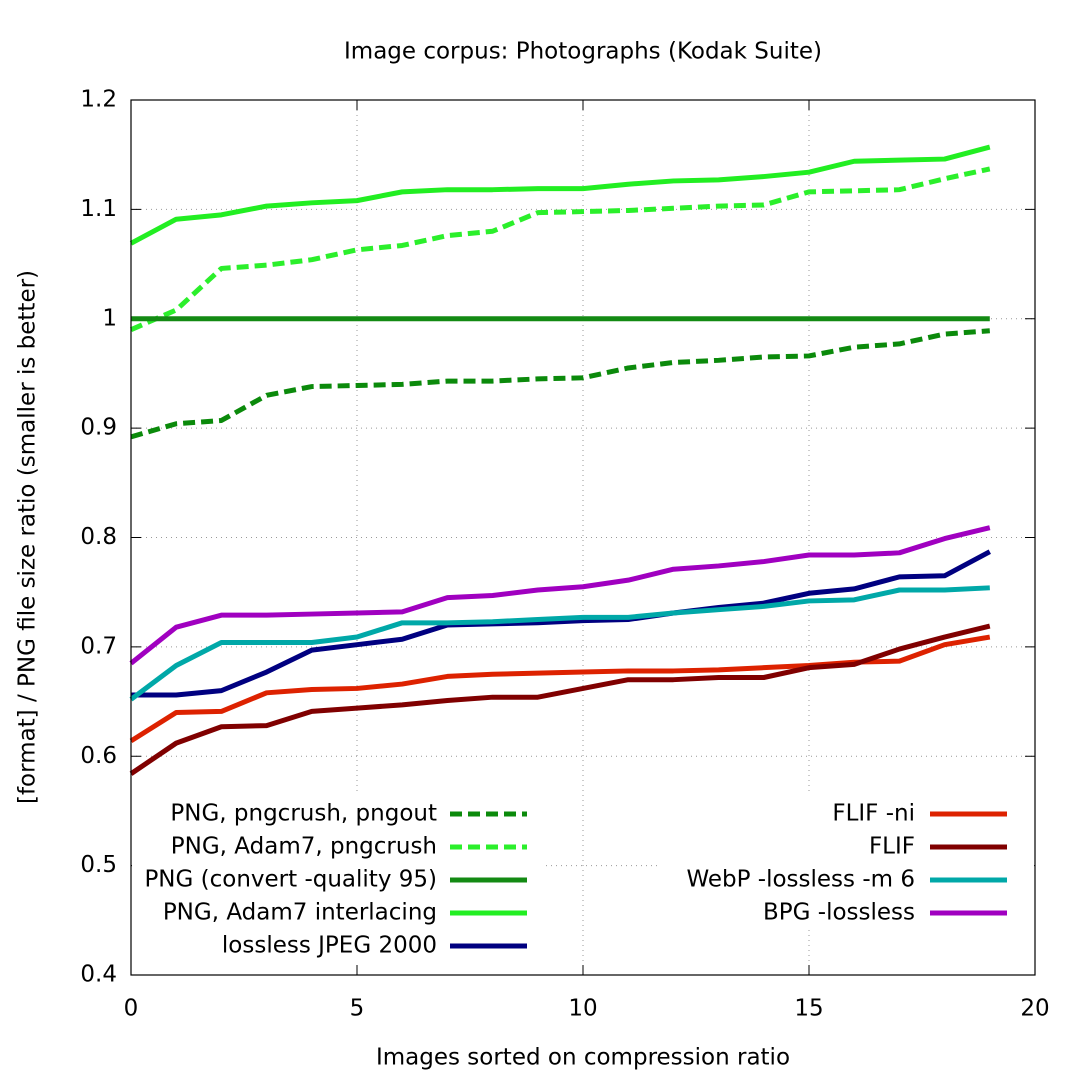 This screenshot has height=1080, width=1080. Describe the element at coordinates (300, 913) in the screenshot. I see `legend-label: PNG, Adam7 interlacing` at that location.